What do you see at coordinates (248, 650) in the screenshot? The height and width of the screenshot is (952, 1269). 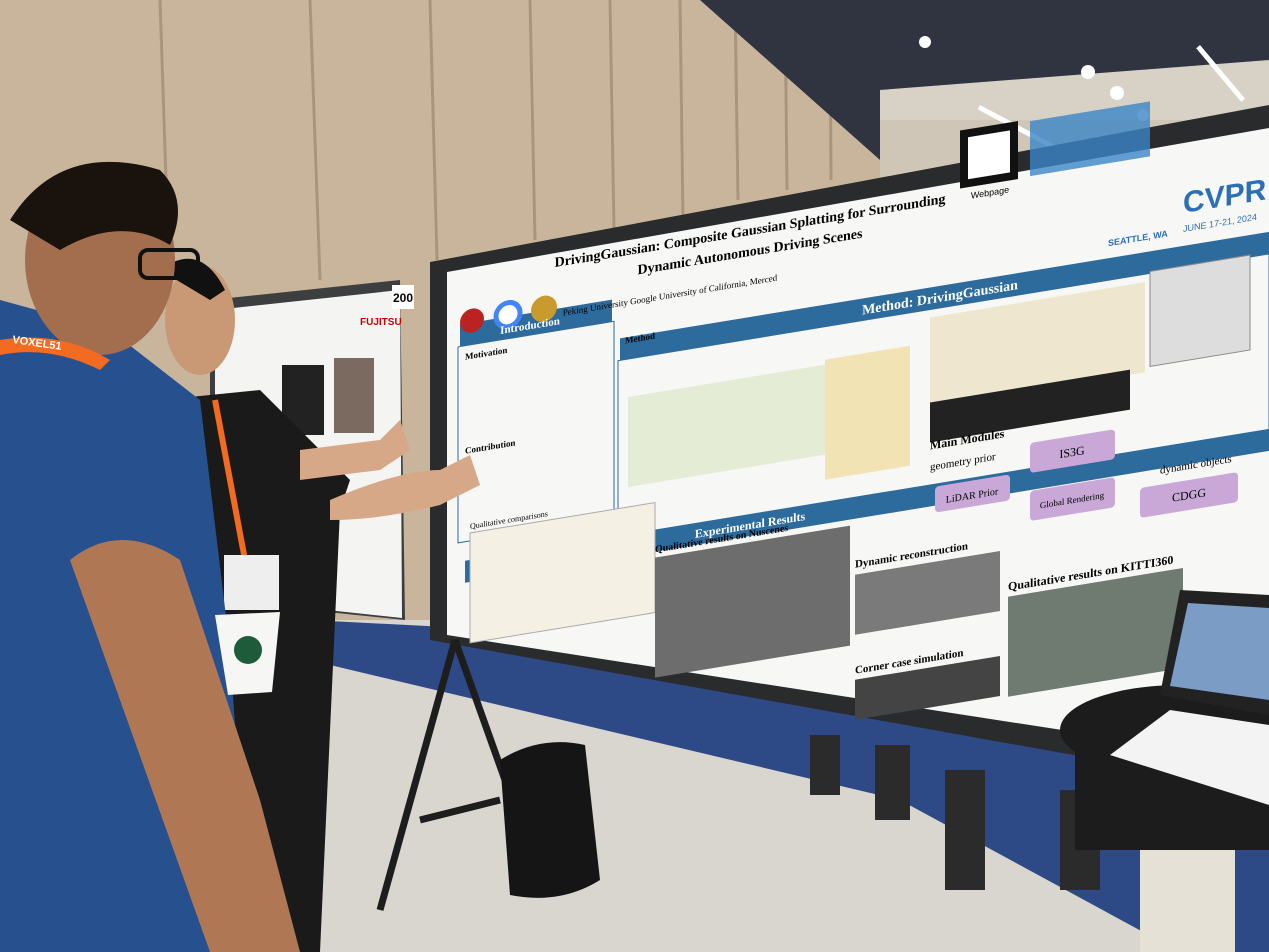 I see `cup-logo` at bounding box center [248, 650].